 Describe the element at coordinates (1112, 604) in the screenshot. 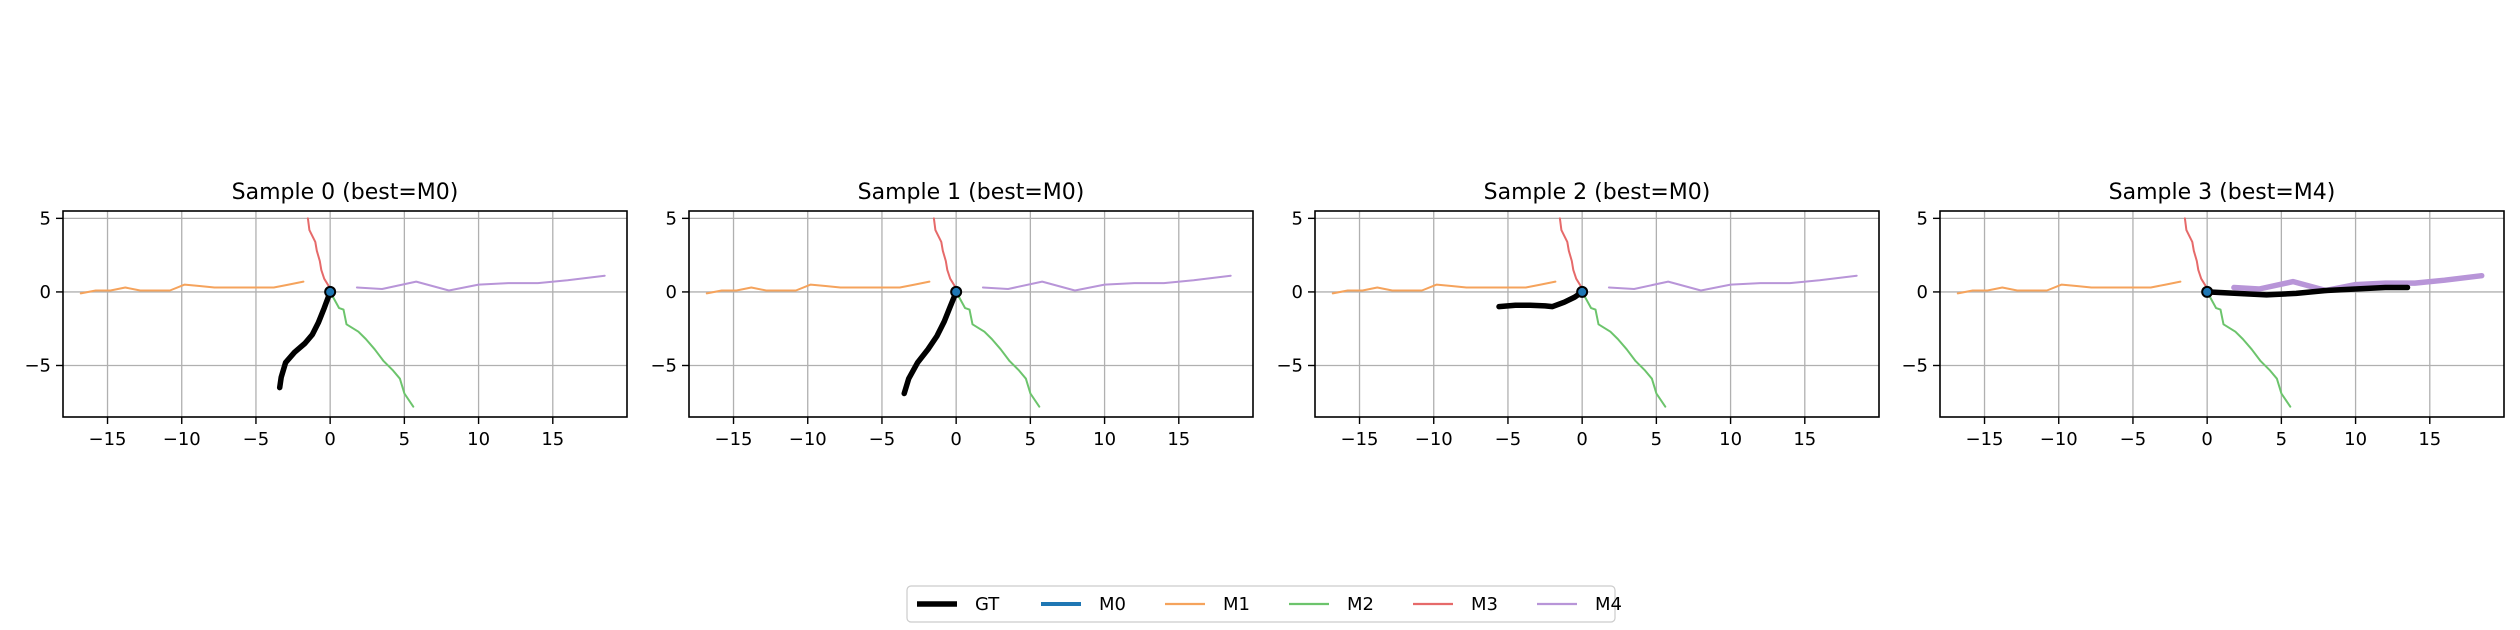

I see `legend-label-m0: M0` at that location.